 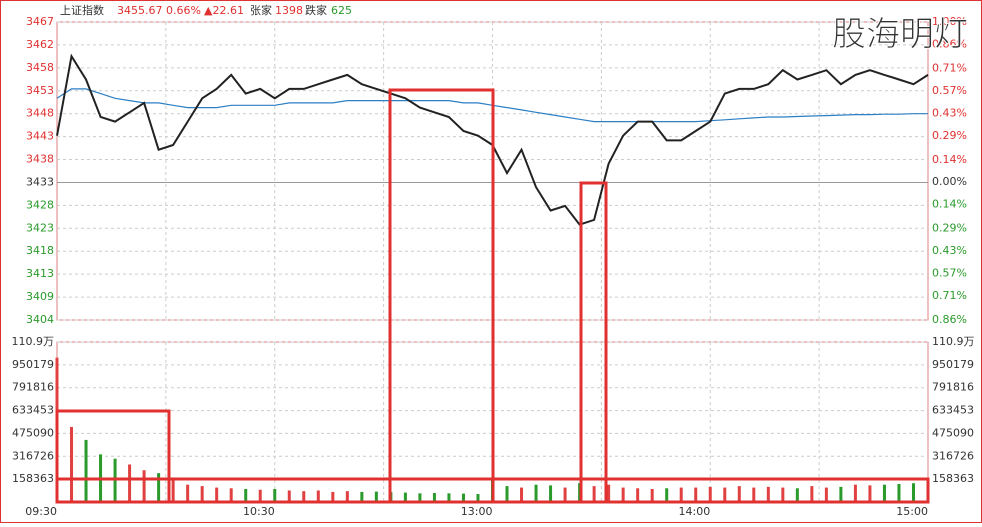 What do you see at coordinates (40, 90) in the screenshot?
I see `y-tick-label: 3453` at bounding box center [40, 90].